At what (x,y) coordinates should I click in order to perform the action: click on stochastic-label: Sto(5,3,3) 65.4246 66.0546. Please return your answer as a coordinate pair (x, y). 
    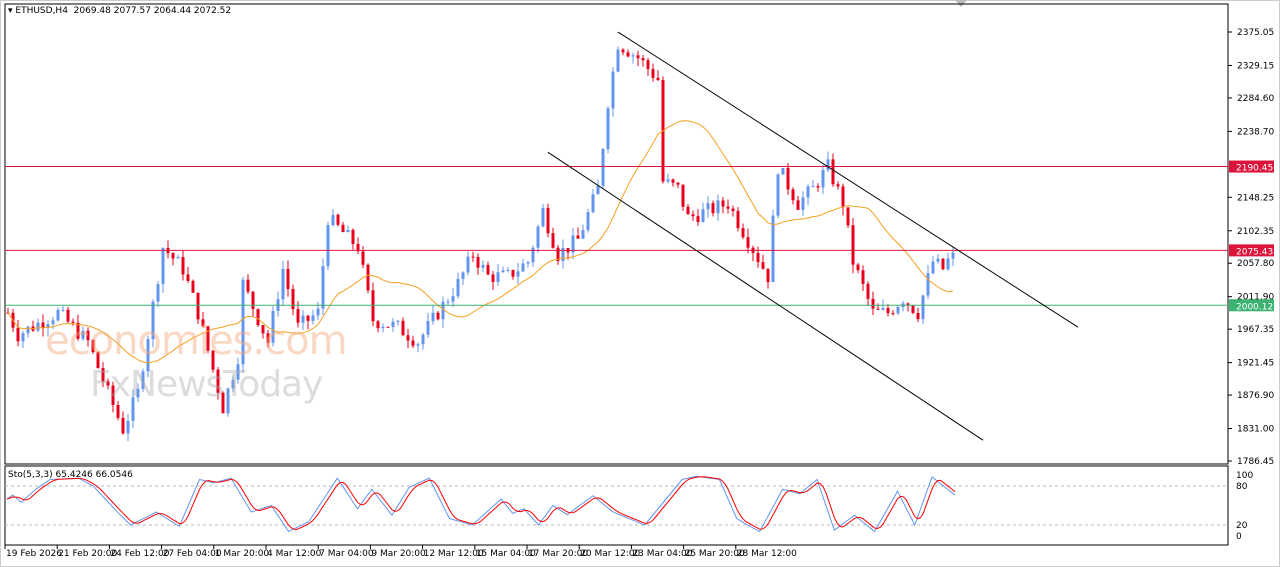
    Looking at the image, I should click on (70, 475).